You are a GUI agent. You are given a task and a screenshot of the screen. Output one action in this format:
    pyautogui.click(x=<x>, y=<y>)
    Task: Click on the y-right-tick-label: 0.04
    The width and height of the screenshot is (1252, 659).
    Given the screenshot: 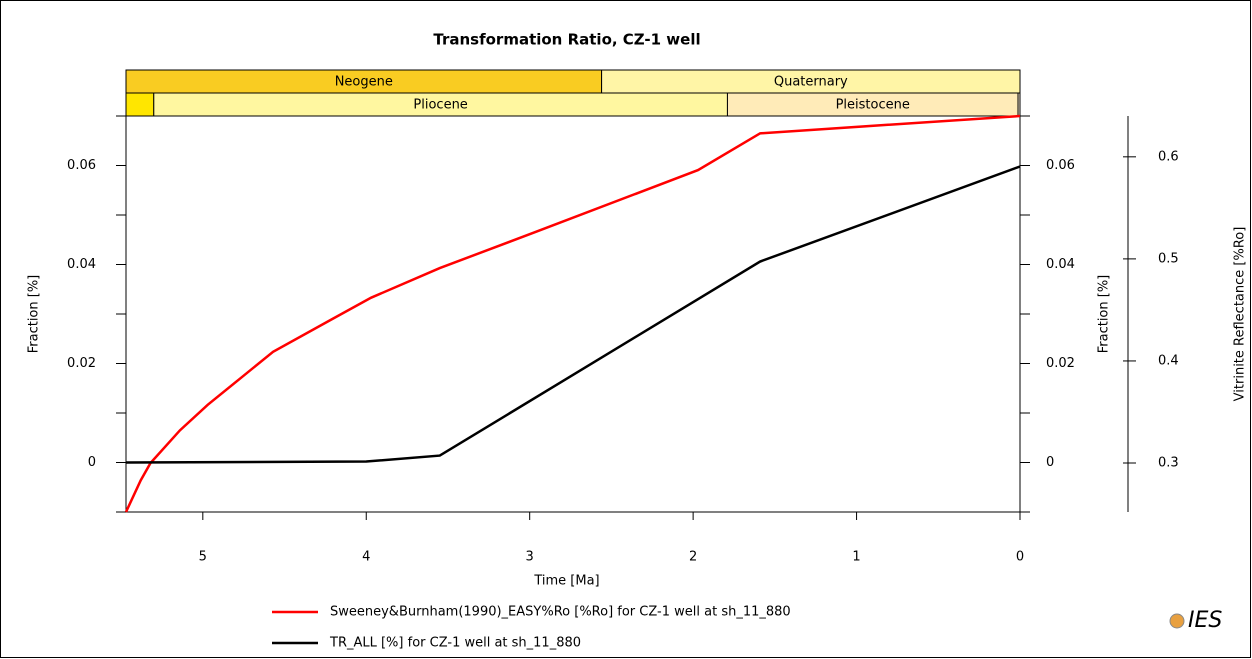 What is the action you would take?
    pyautogui.click(x=1060, y=264)
    